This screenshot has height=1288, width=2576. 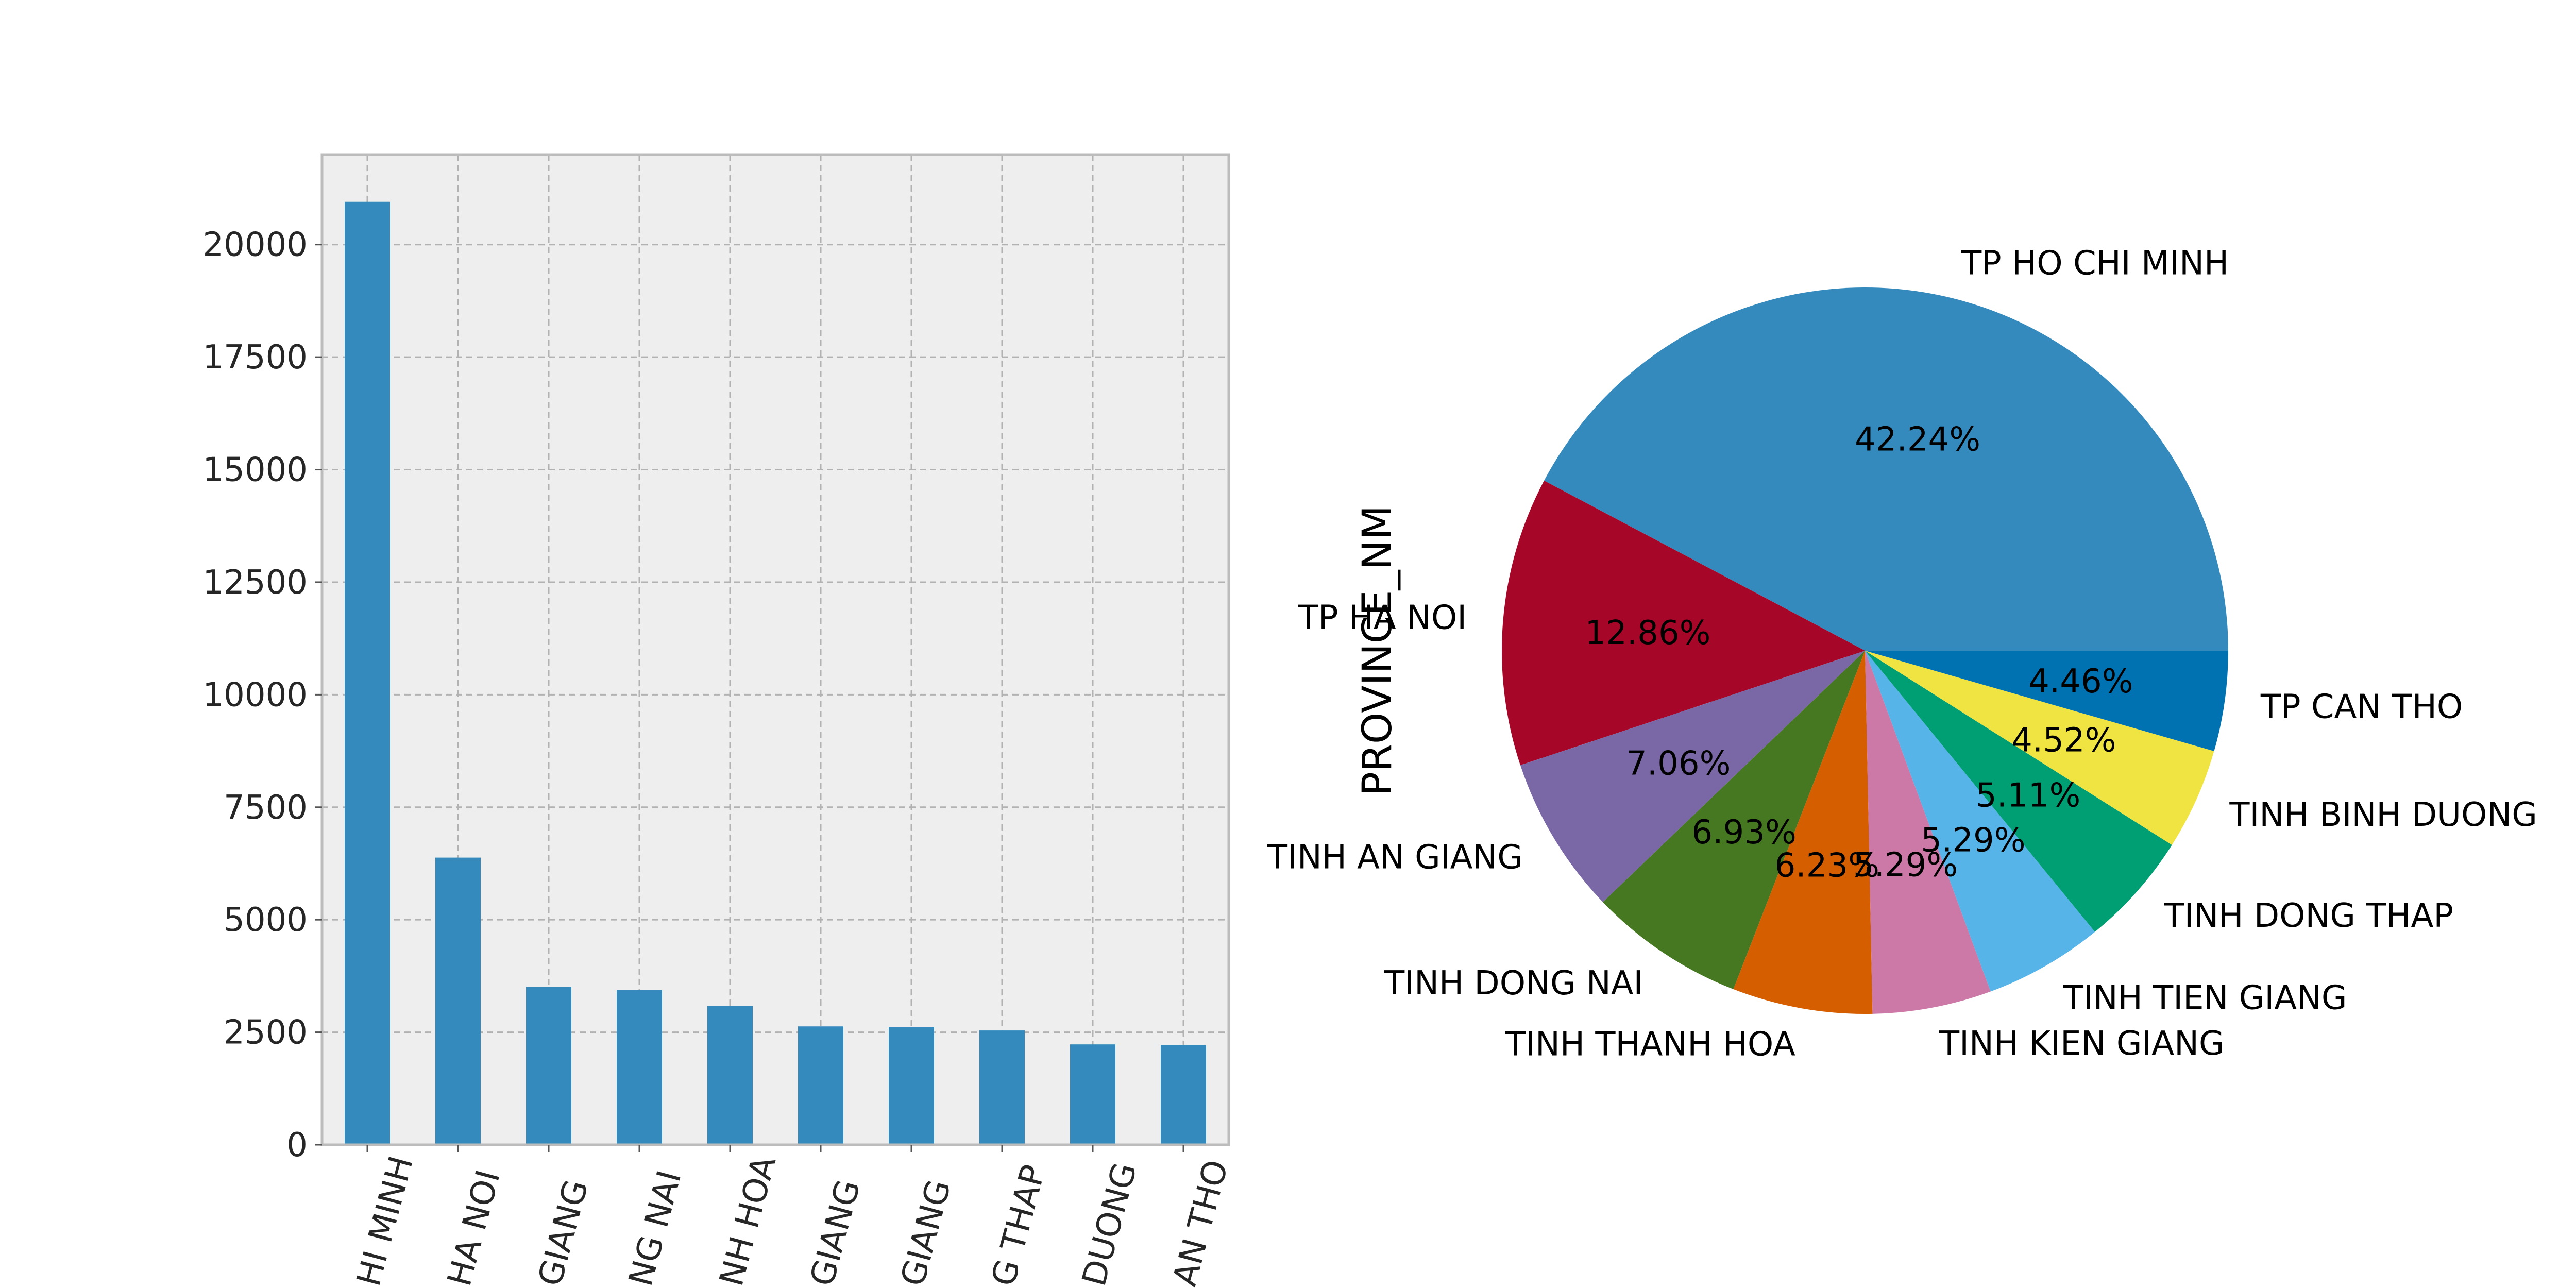 What do you see at coordinates (2361, 707) in the screenshot?
I see `pie-slice-label: TP CAN THO` at bounding box center [2361, 707].